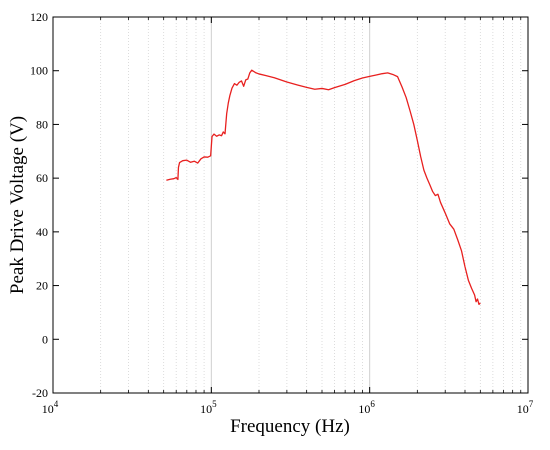 The height and width of the screenshot is (450, 550). Describe the element at coordinates (42, 232) in the screenshot. I see `y-tick-label: 40` at that location.